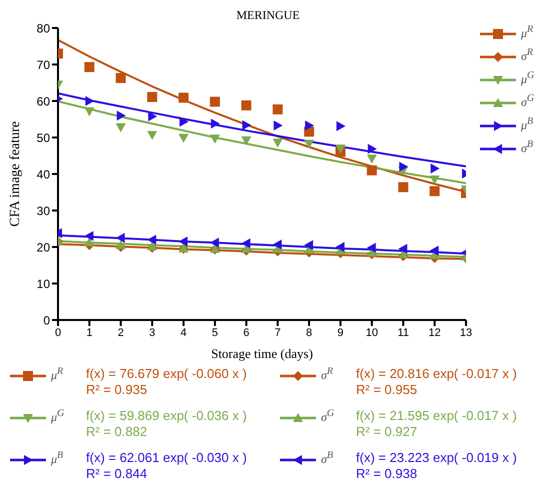 This screenshot has width=557, height=494. Describe the element at coordinates (527, 147) in the screenshot. I see `legend-label: σ$^{B}$` at that location.